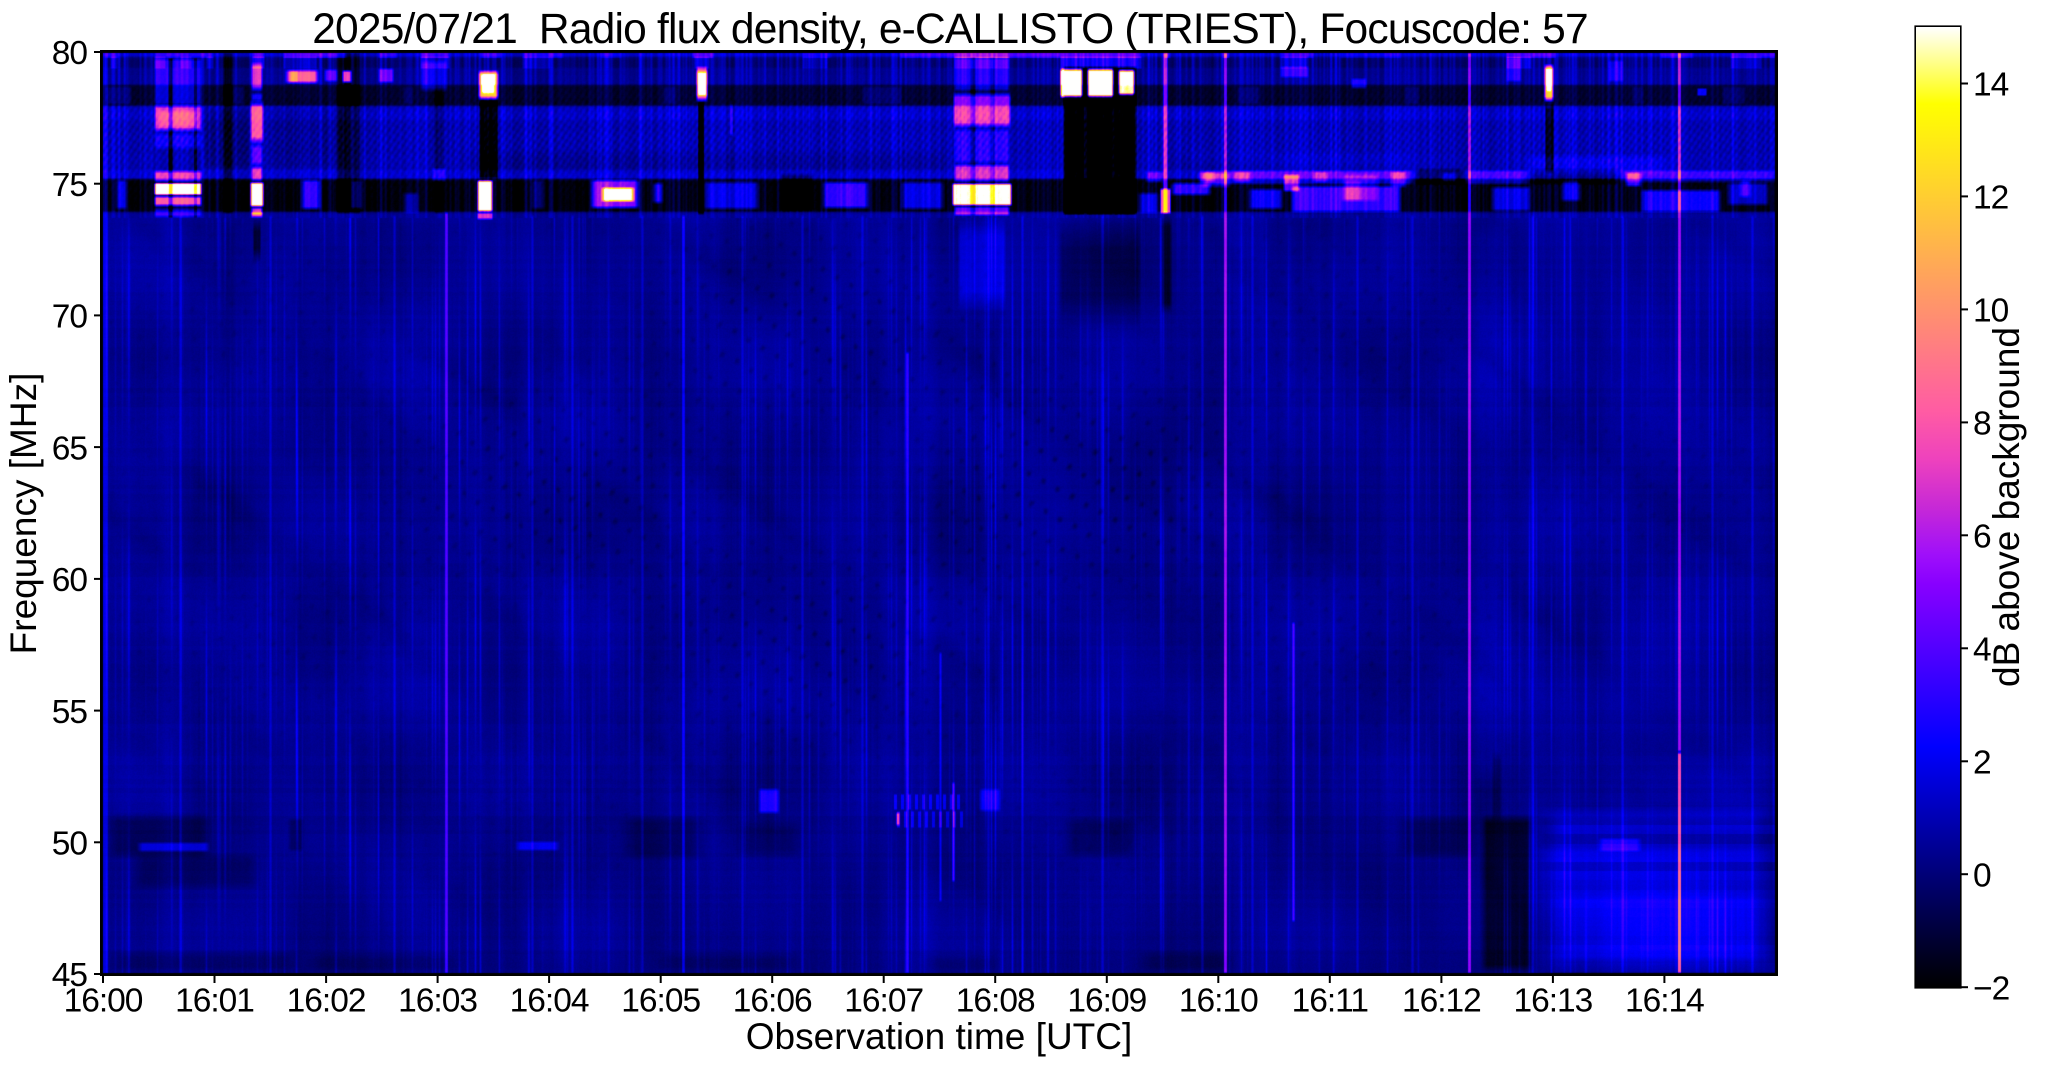 This screenshot has width=2047, height=1067. What do you see at coordinates (1991, 85) in the screenshot?
I see `svg-text: 14` at bounding box center [1991, 85].